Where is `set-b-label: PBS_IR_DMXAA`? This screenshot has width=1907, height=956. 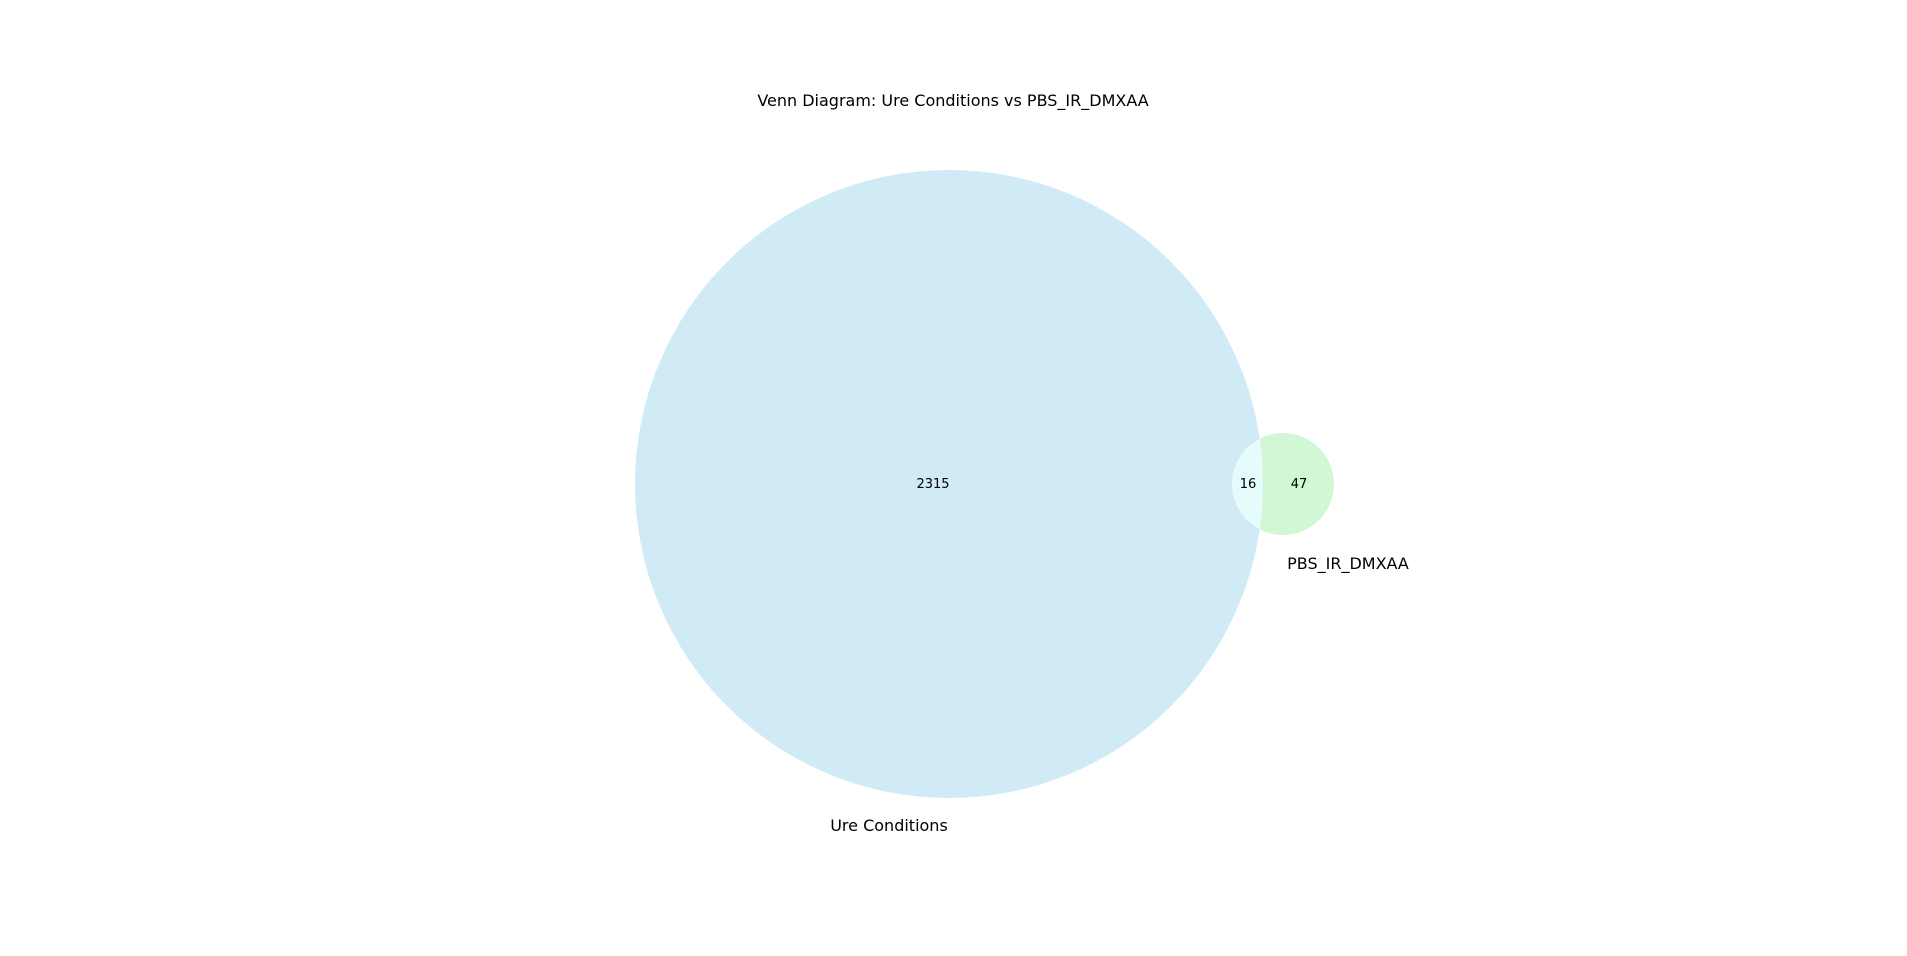
set-b-label: PBS_IR_DMXAA is located at coordinates (1348, 564).